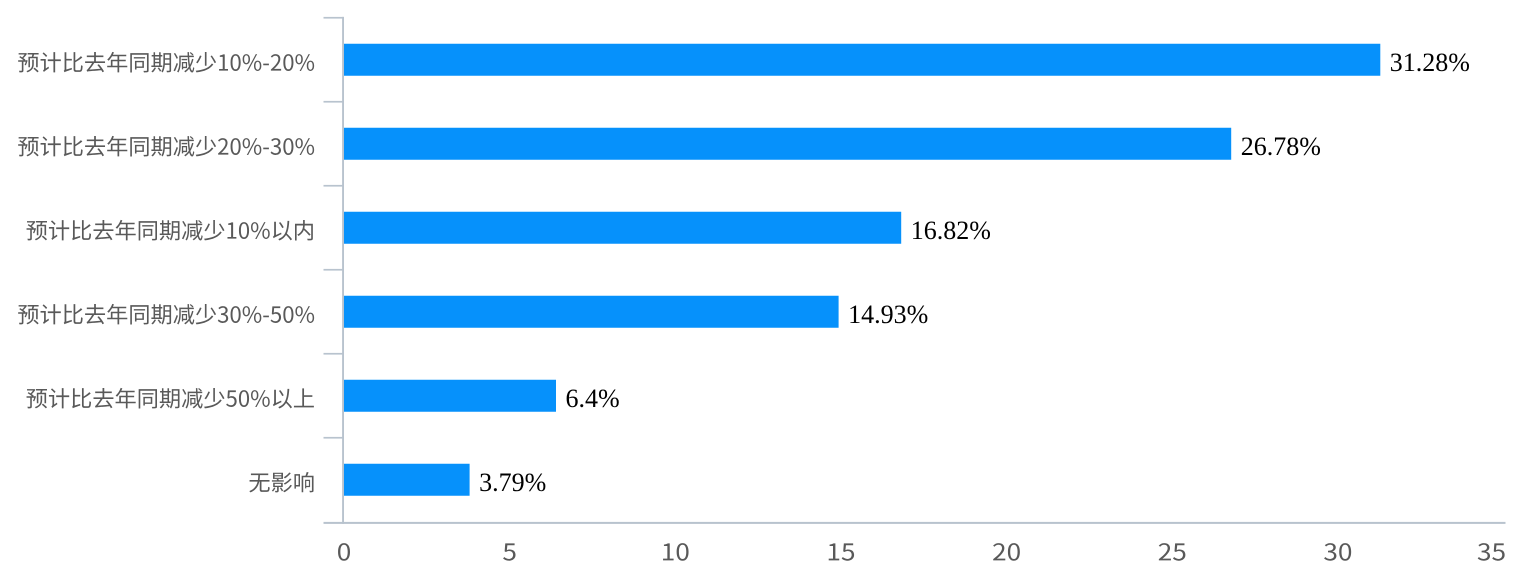 This screenshot has height=572, width=1518. What do you see at coordinates (593, 398) in the screenshot?
I see `svg-text: 6.4%` at bounding box center [593, 398].